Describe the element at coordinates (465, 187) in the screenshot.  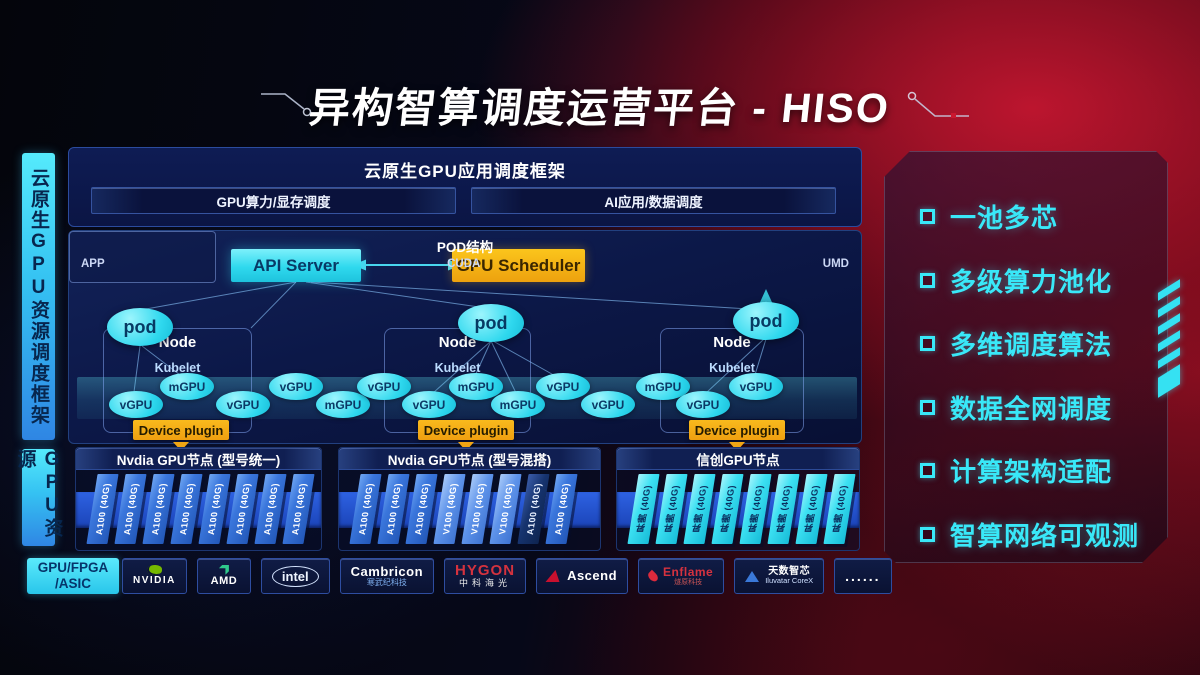
I see `framework-box: 云原生GPU应用调度框架 GPU算力/显存调度 AI应用/数据调度` at that location.